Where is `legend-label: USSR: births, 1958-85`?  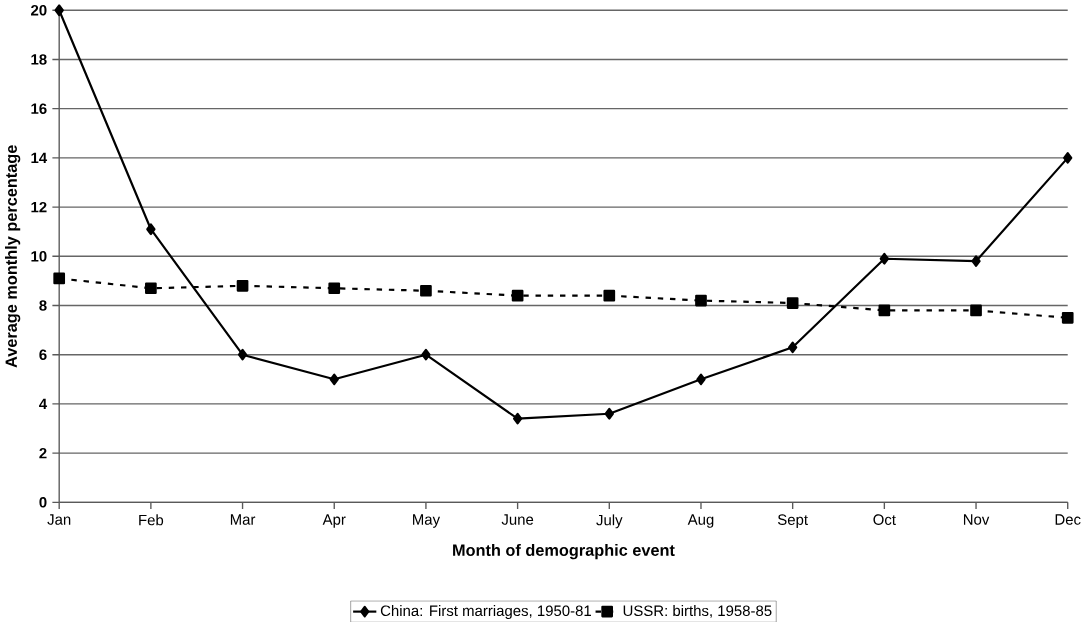
legend-label: USSR: births, 1958-85 is located at coordinates (697, 611).